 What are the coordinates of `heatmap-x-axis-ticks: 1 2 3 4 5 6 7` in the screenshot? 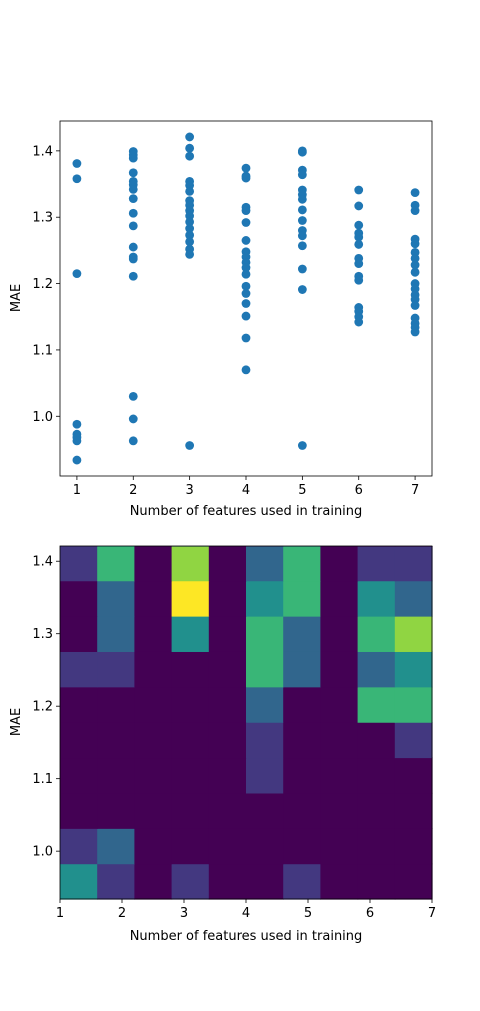 It's located at (246, 910).